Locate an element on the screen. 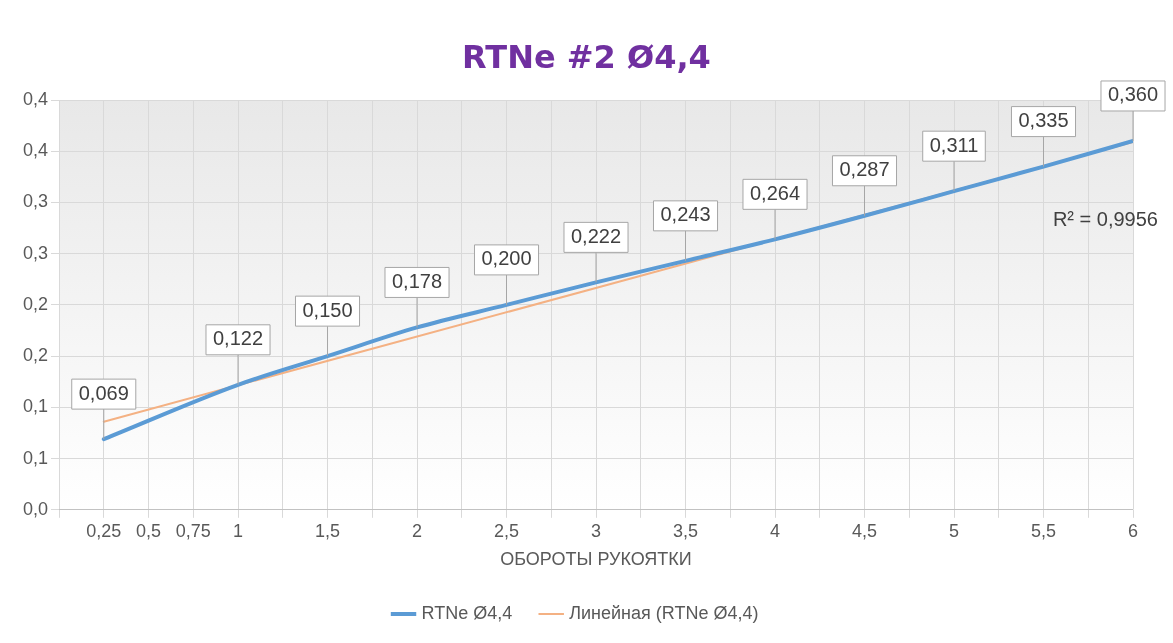 The width and height of the screenshot is (1173, 643). x-tick-label: 5,5 is located at coordinates (1043, 530).